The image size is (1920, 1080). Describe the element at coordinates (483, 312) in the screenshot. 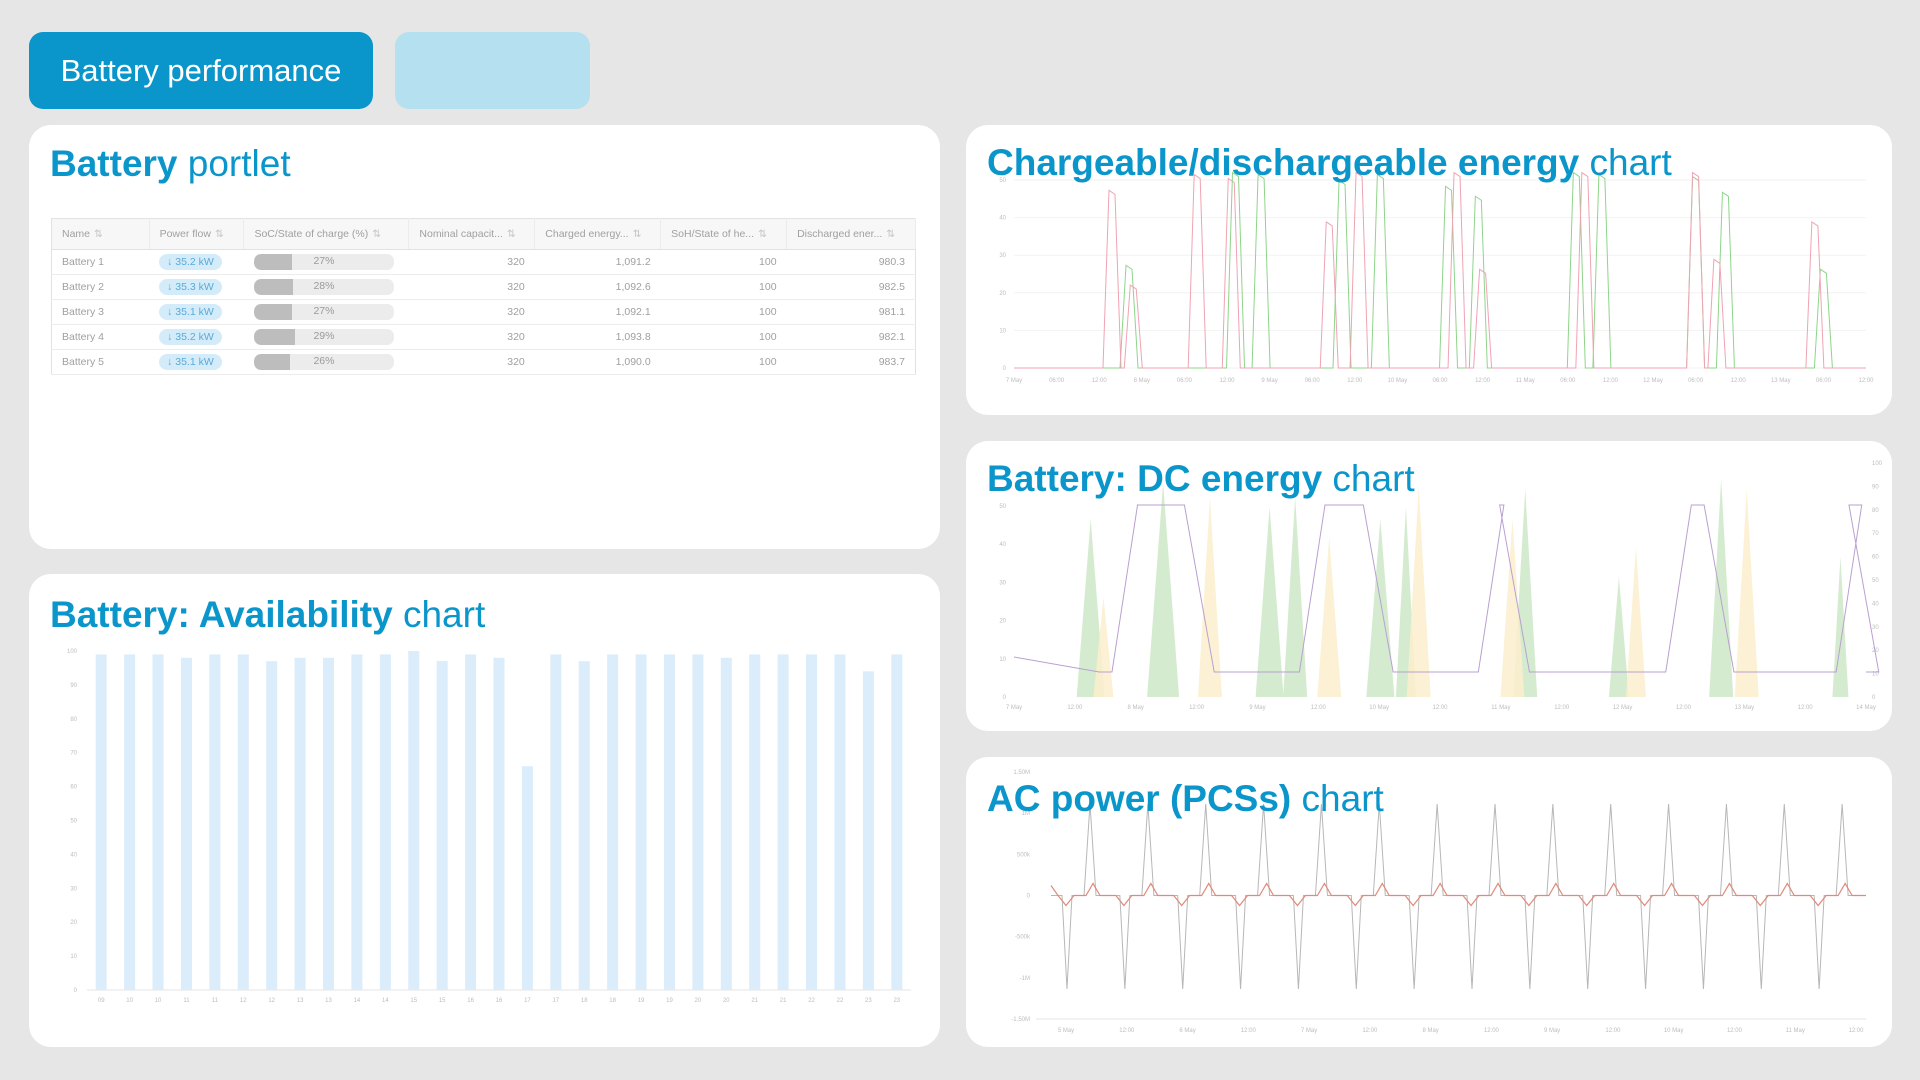

I see `table-row: Battery 3 ↓ 35.1 kW 27% 320 1,092.1 100 981.1` at that location.